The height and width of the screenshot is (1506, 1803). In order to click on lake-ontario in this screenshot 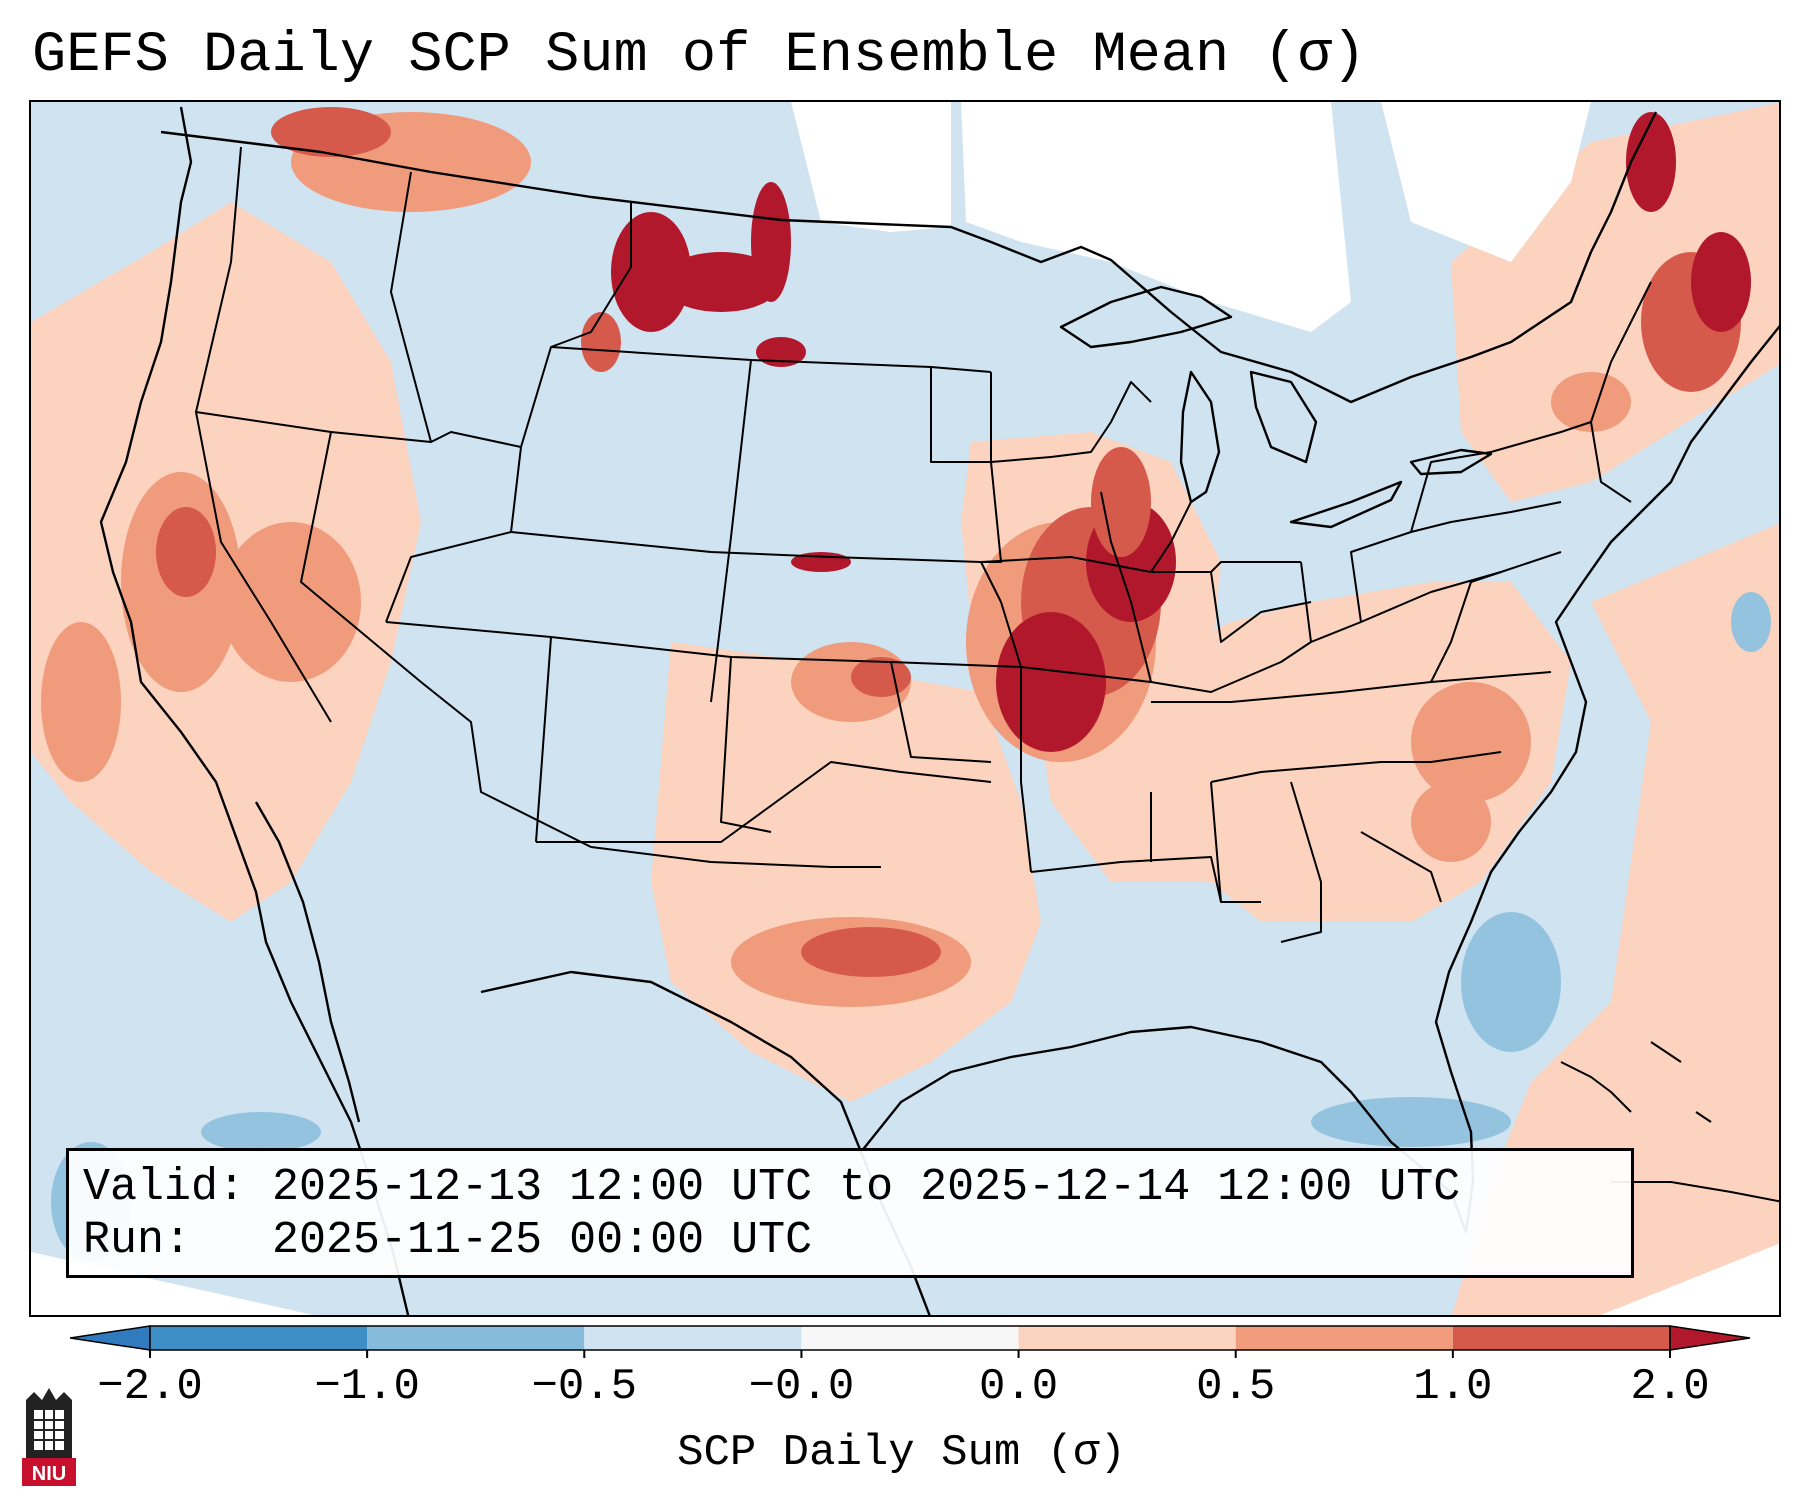, I will do `click(1451, 462)`.